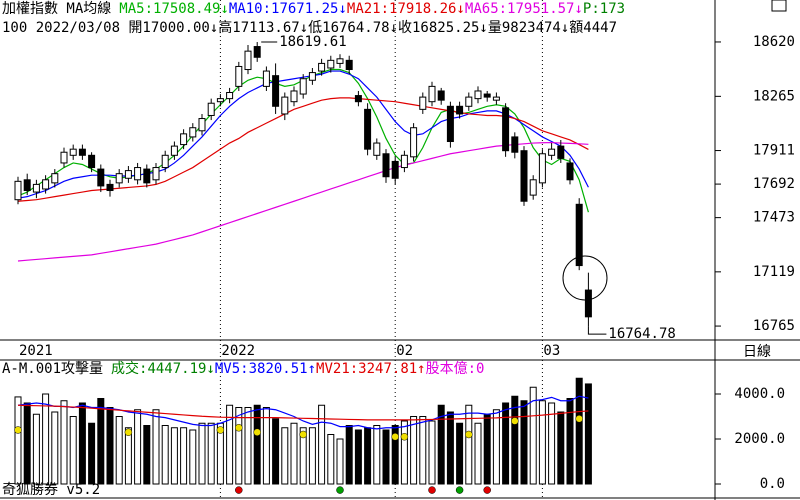 This screenshot has width=800, height=500. What do you see at coordinates (174, 9) in the screenshot?
I see `legend-entry: MA5:17508.49↓` at bounding box center [174, 9].